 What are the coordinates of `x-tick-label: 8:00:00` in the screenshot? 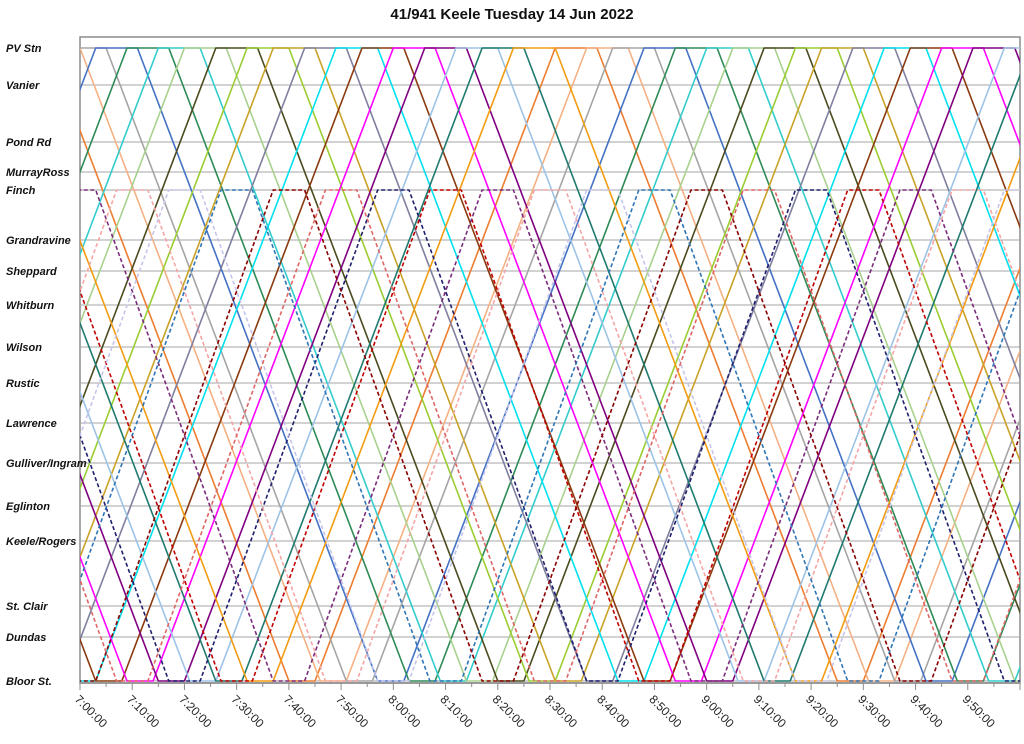 It's located at (404, 711).